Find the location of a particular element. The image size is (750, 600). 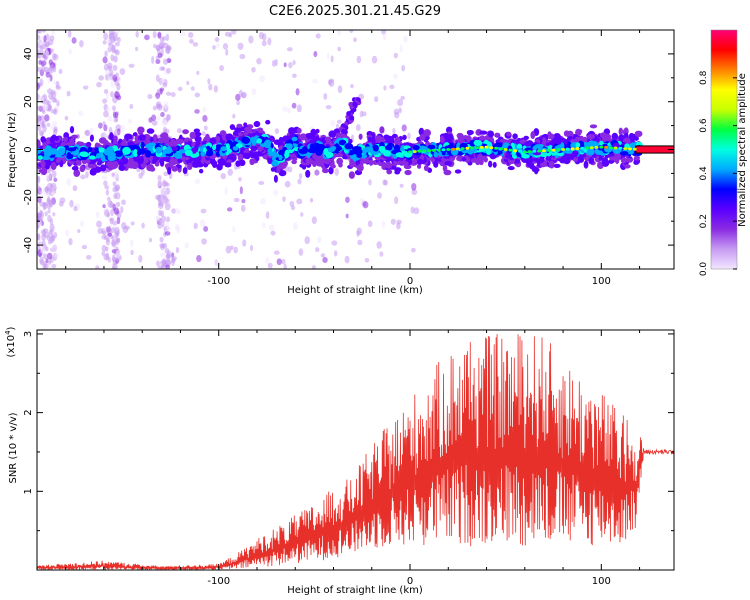

colorbar-gradient is located at coordinates (724, 149).